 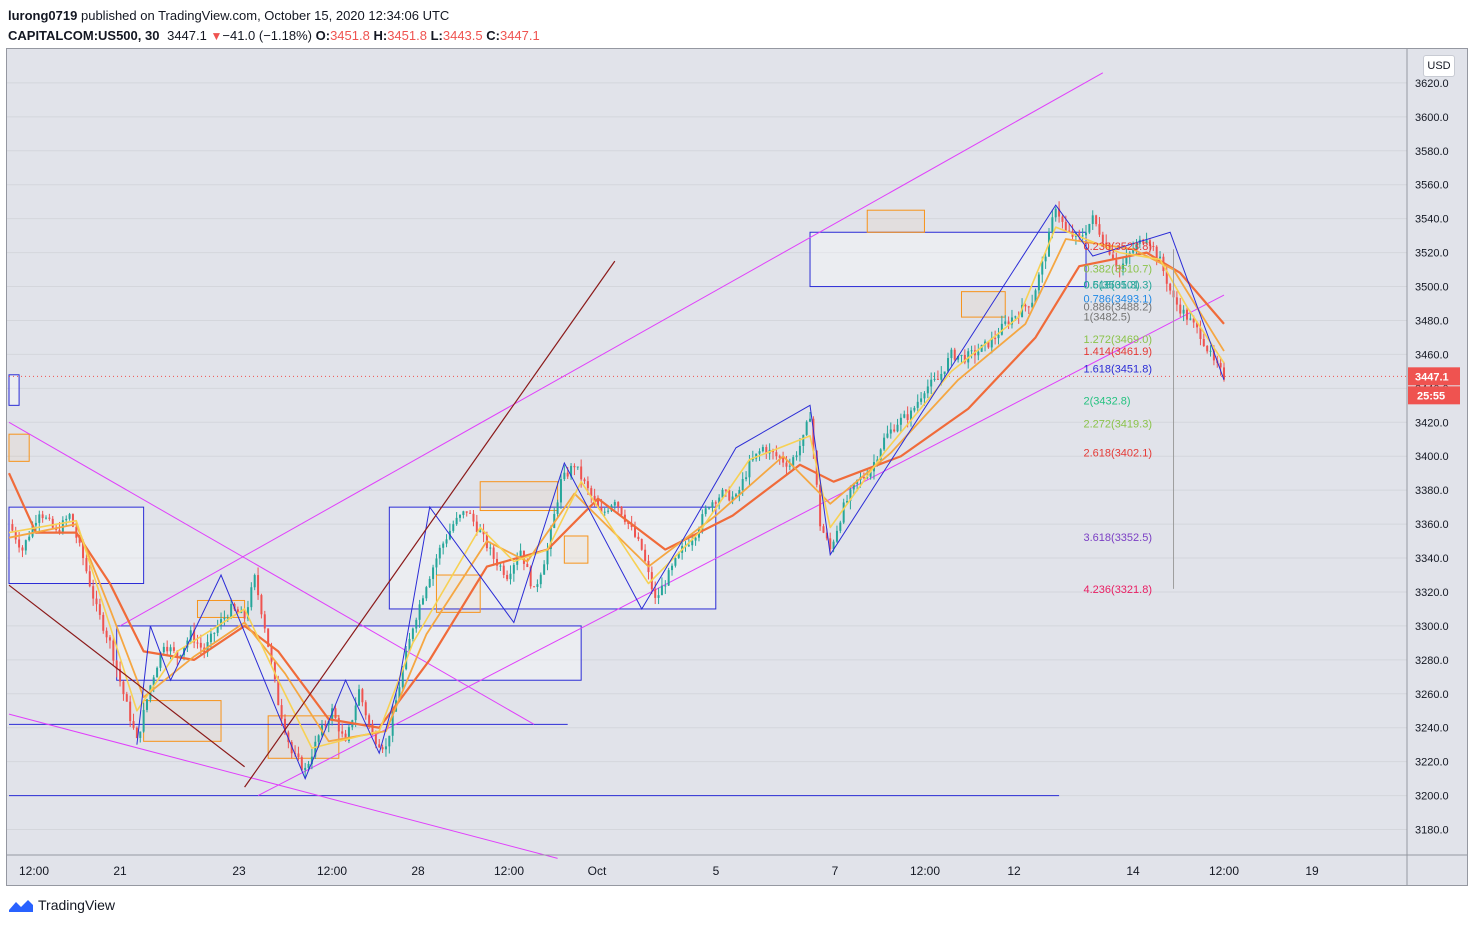 What do you see at coordinates (61, 905) in the screenshot?
I see `footer-brand: TradingView` at bounding box center [61, 905].